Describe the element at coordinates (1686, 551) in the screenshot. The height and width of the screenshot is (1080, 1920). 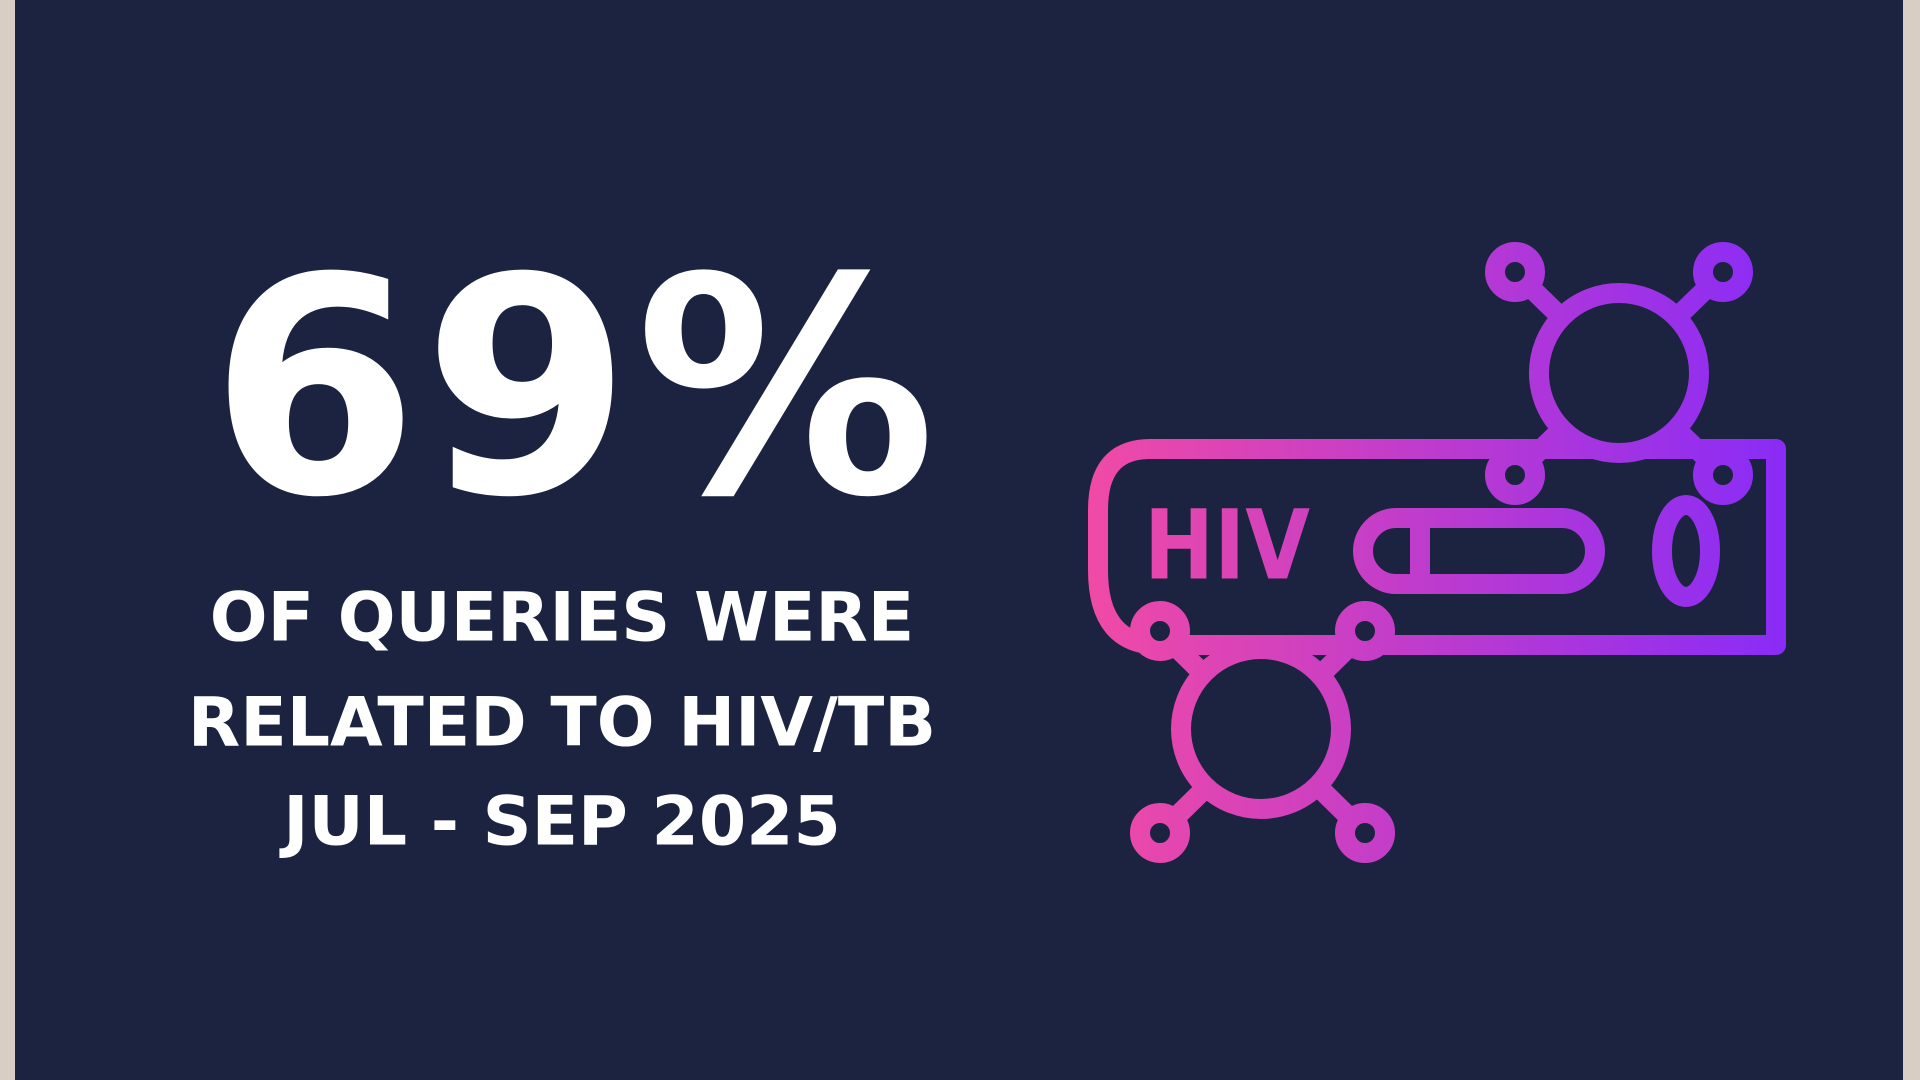
I see `oval` at that location.